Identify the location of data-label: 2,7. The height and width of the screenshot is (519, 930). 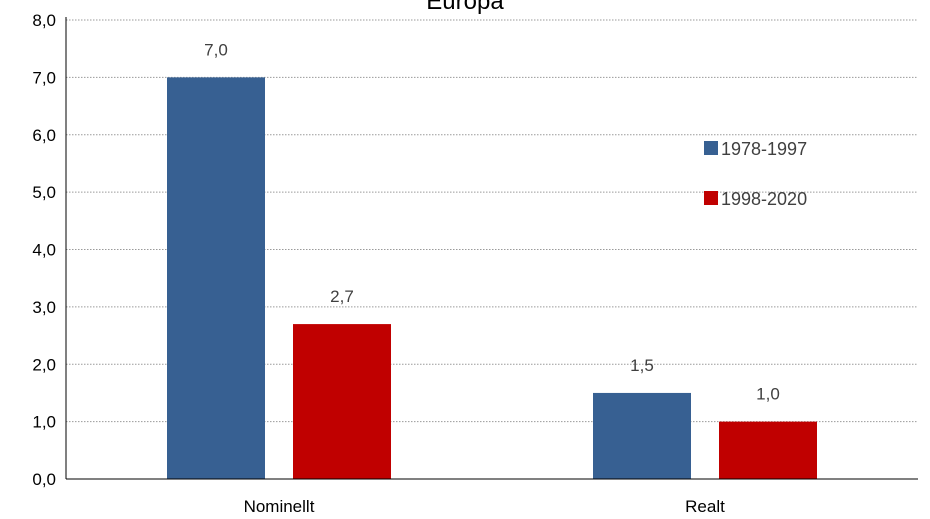
(342, 296).